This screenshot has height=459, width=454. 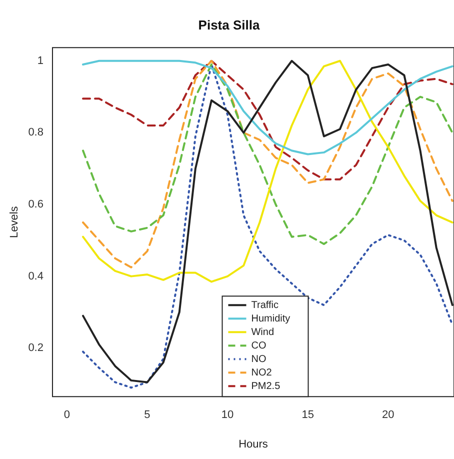 What do you see at coordinates (308, 415) in the screenshot?
I see `x-tick-label: 15` at bounding box center [308, 415].